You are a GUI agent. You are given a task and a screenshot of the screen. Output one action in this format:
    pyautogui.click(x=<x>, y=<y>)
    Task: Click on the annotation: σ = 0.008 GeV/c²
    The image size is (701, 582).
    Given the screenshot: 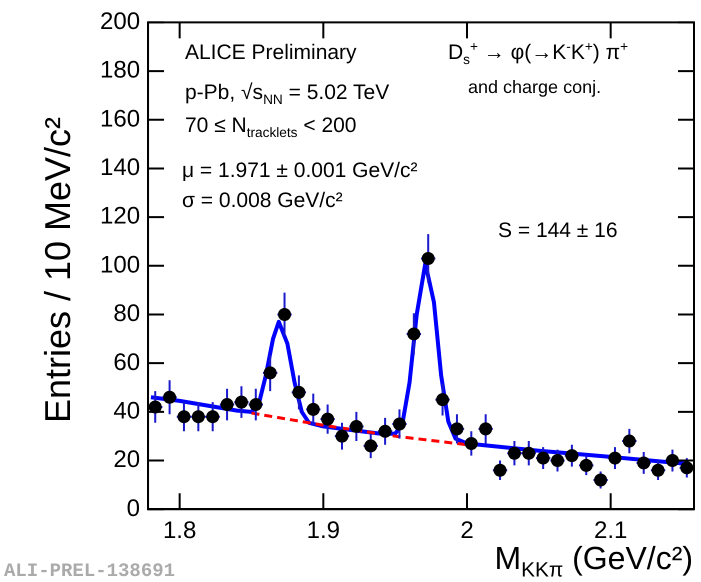 What is the action you would take?
    pyautogui.click(x=262, y=200)
    